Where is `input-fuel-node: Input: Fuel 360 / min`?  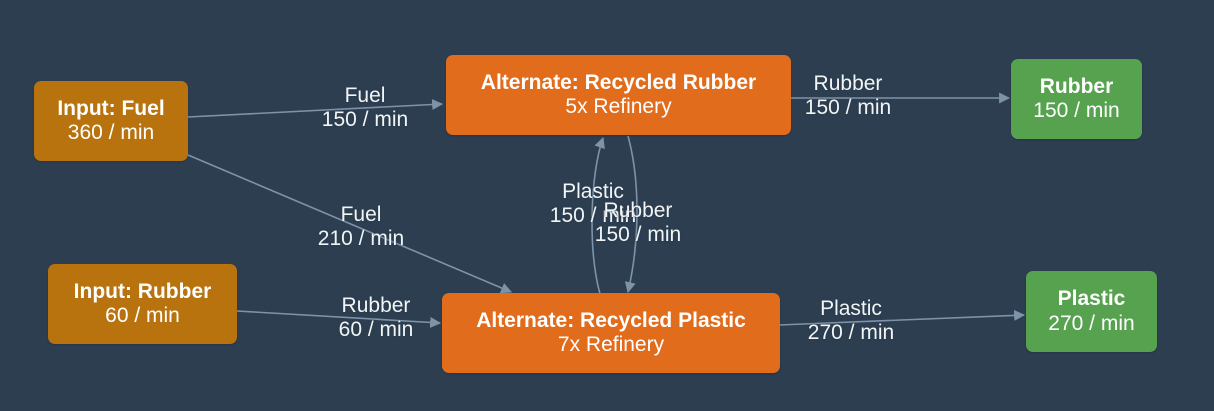
input-fuel-node: Input: Fuel 360 / min is located at coordinates (111, 121).